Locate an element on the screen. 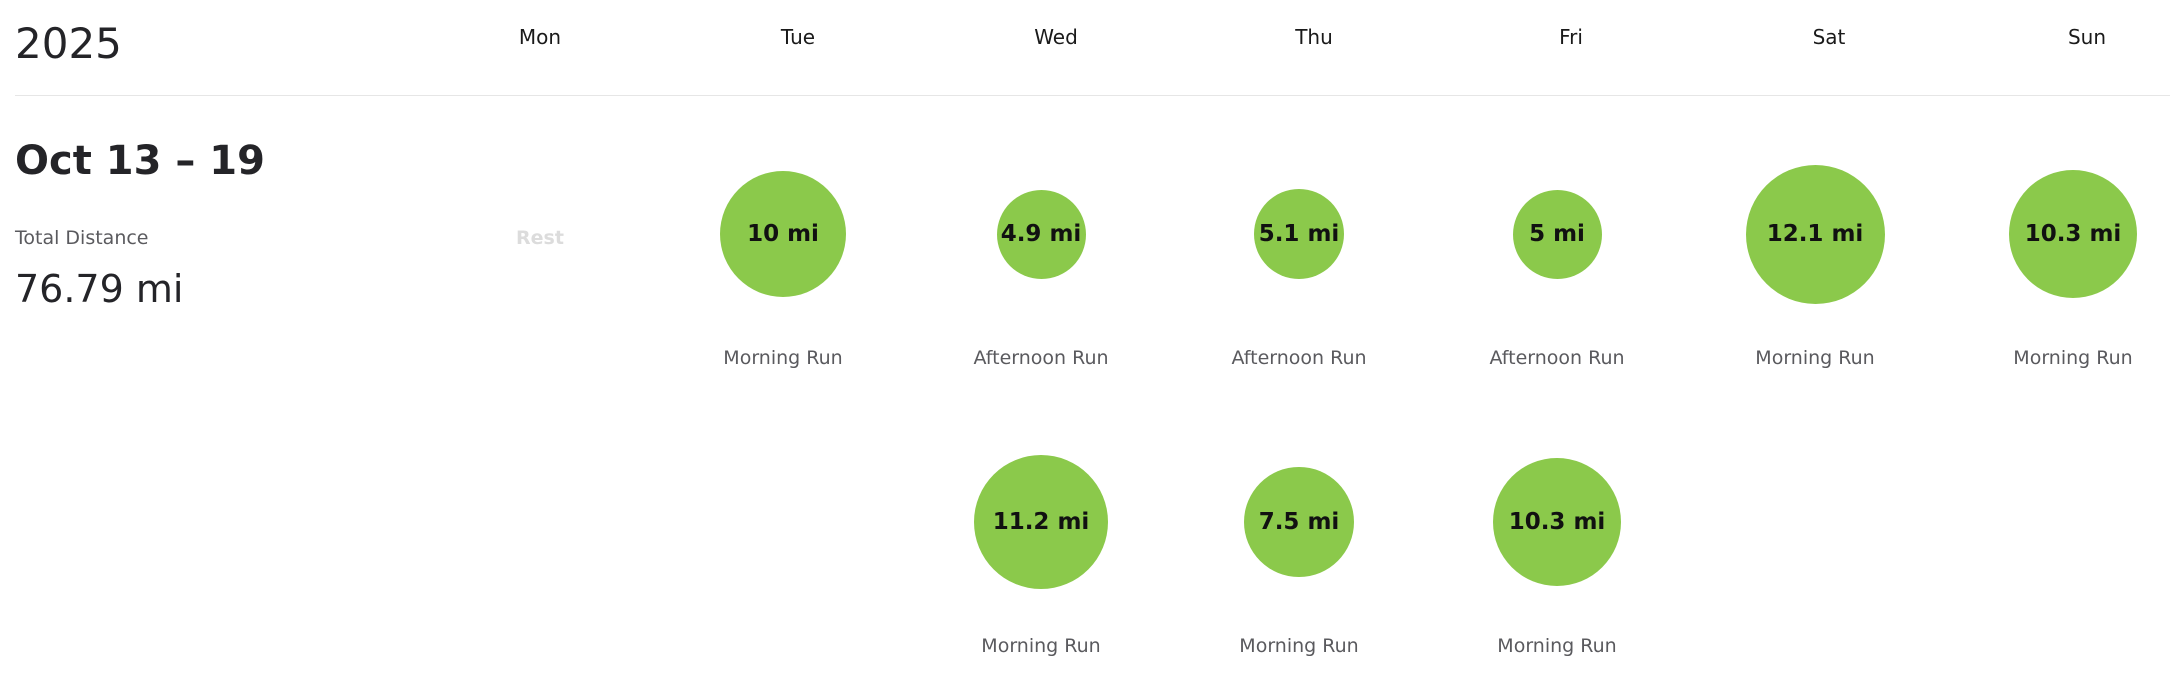 Image resolution: width=2170 pixels, height=684 pixels. distance-label: 11.2 mi is located at coordinates (1041, 522).